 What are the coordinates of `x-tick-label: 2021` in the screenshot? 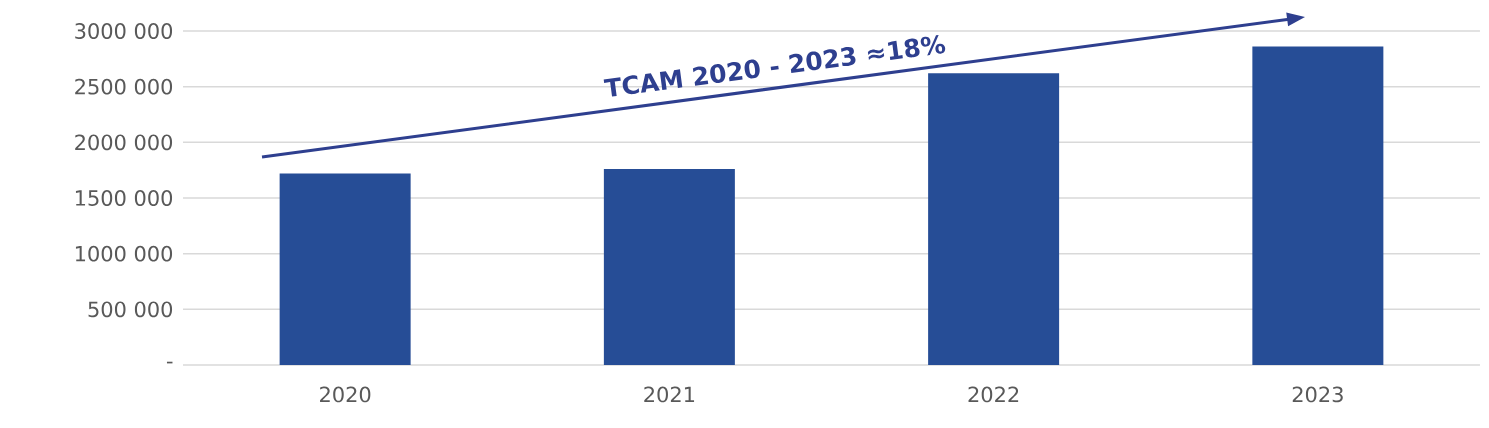 It's located at (669, 394).